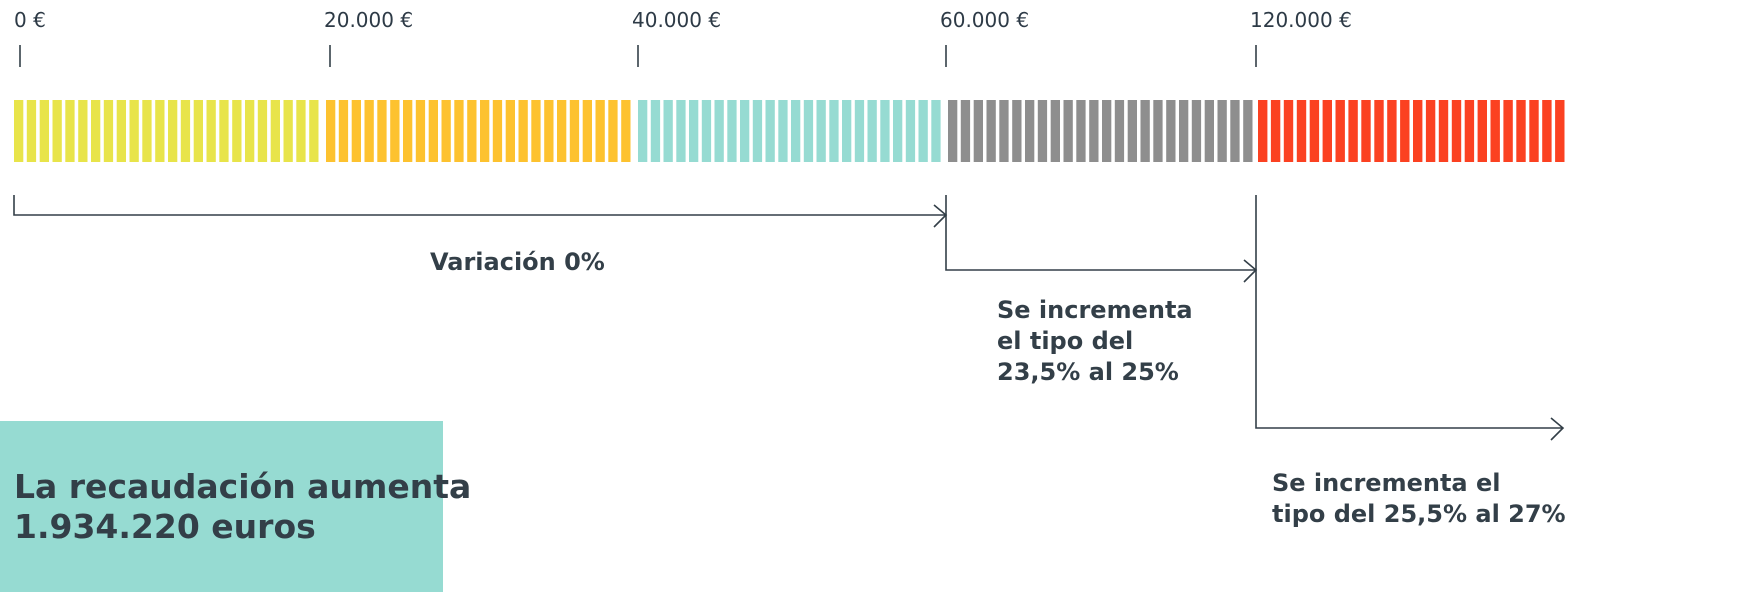 This screenshot has height=592, width=1763. Describe the element at coordinates (676, 20) in the screenshot. I see `tick-label: 40.000 €` at that location.